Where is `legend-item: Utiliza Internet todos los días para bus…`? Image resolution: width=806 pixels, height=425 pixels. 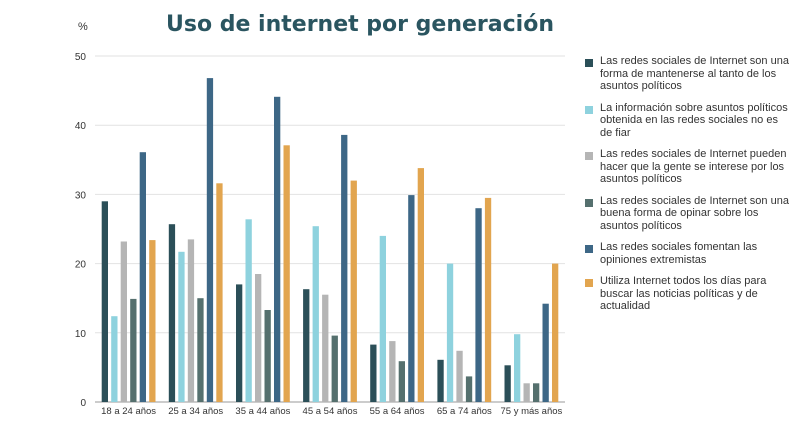 legend-item: Utiliza Internet todos los días para bus… is located at coordinates (687, 294).